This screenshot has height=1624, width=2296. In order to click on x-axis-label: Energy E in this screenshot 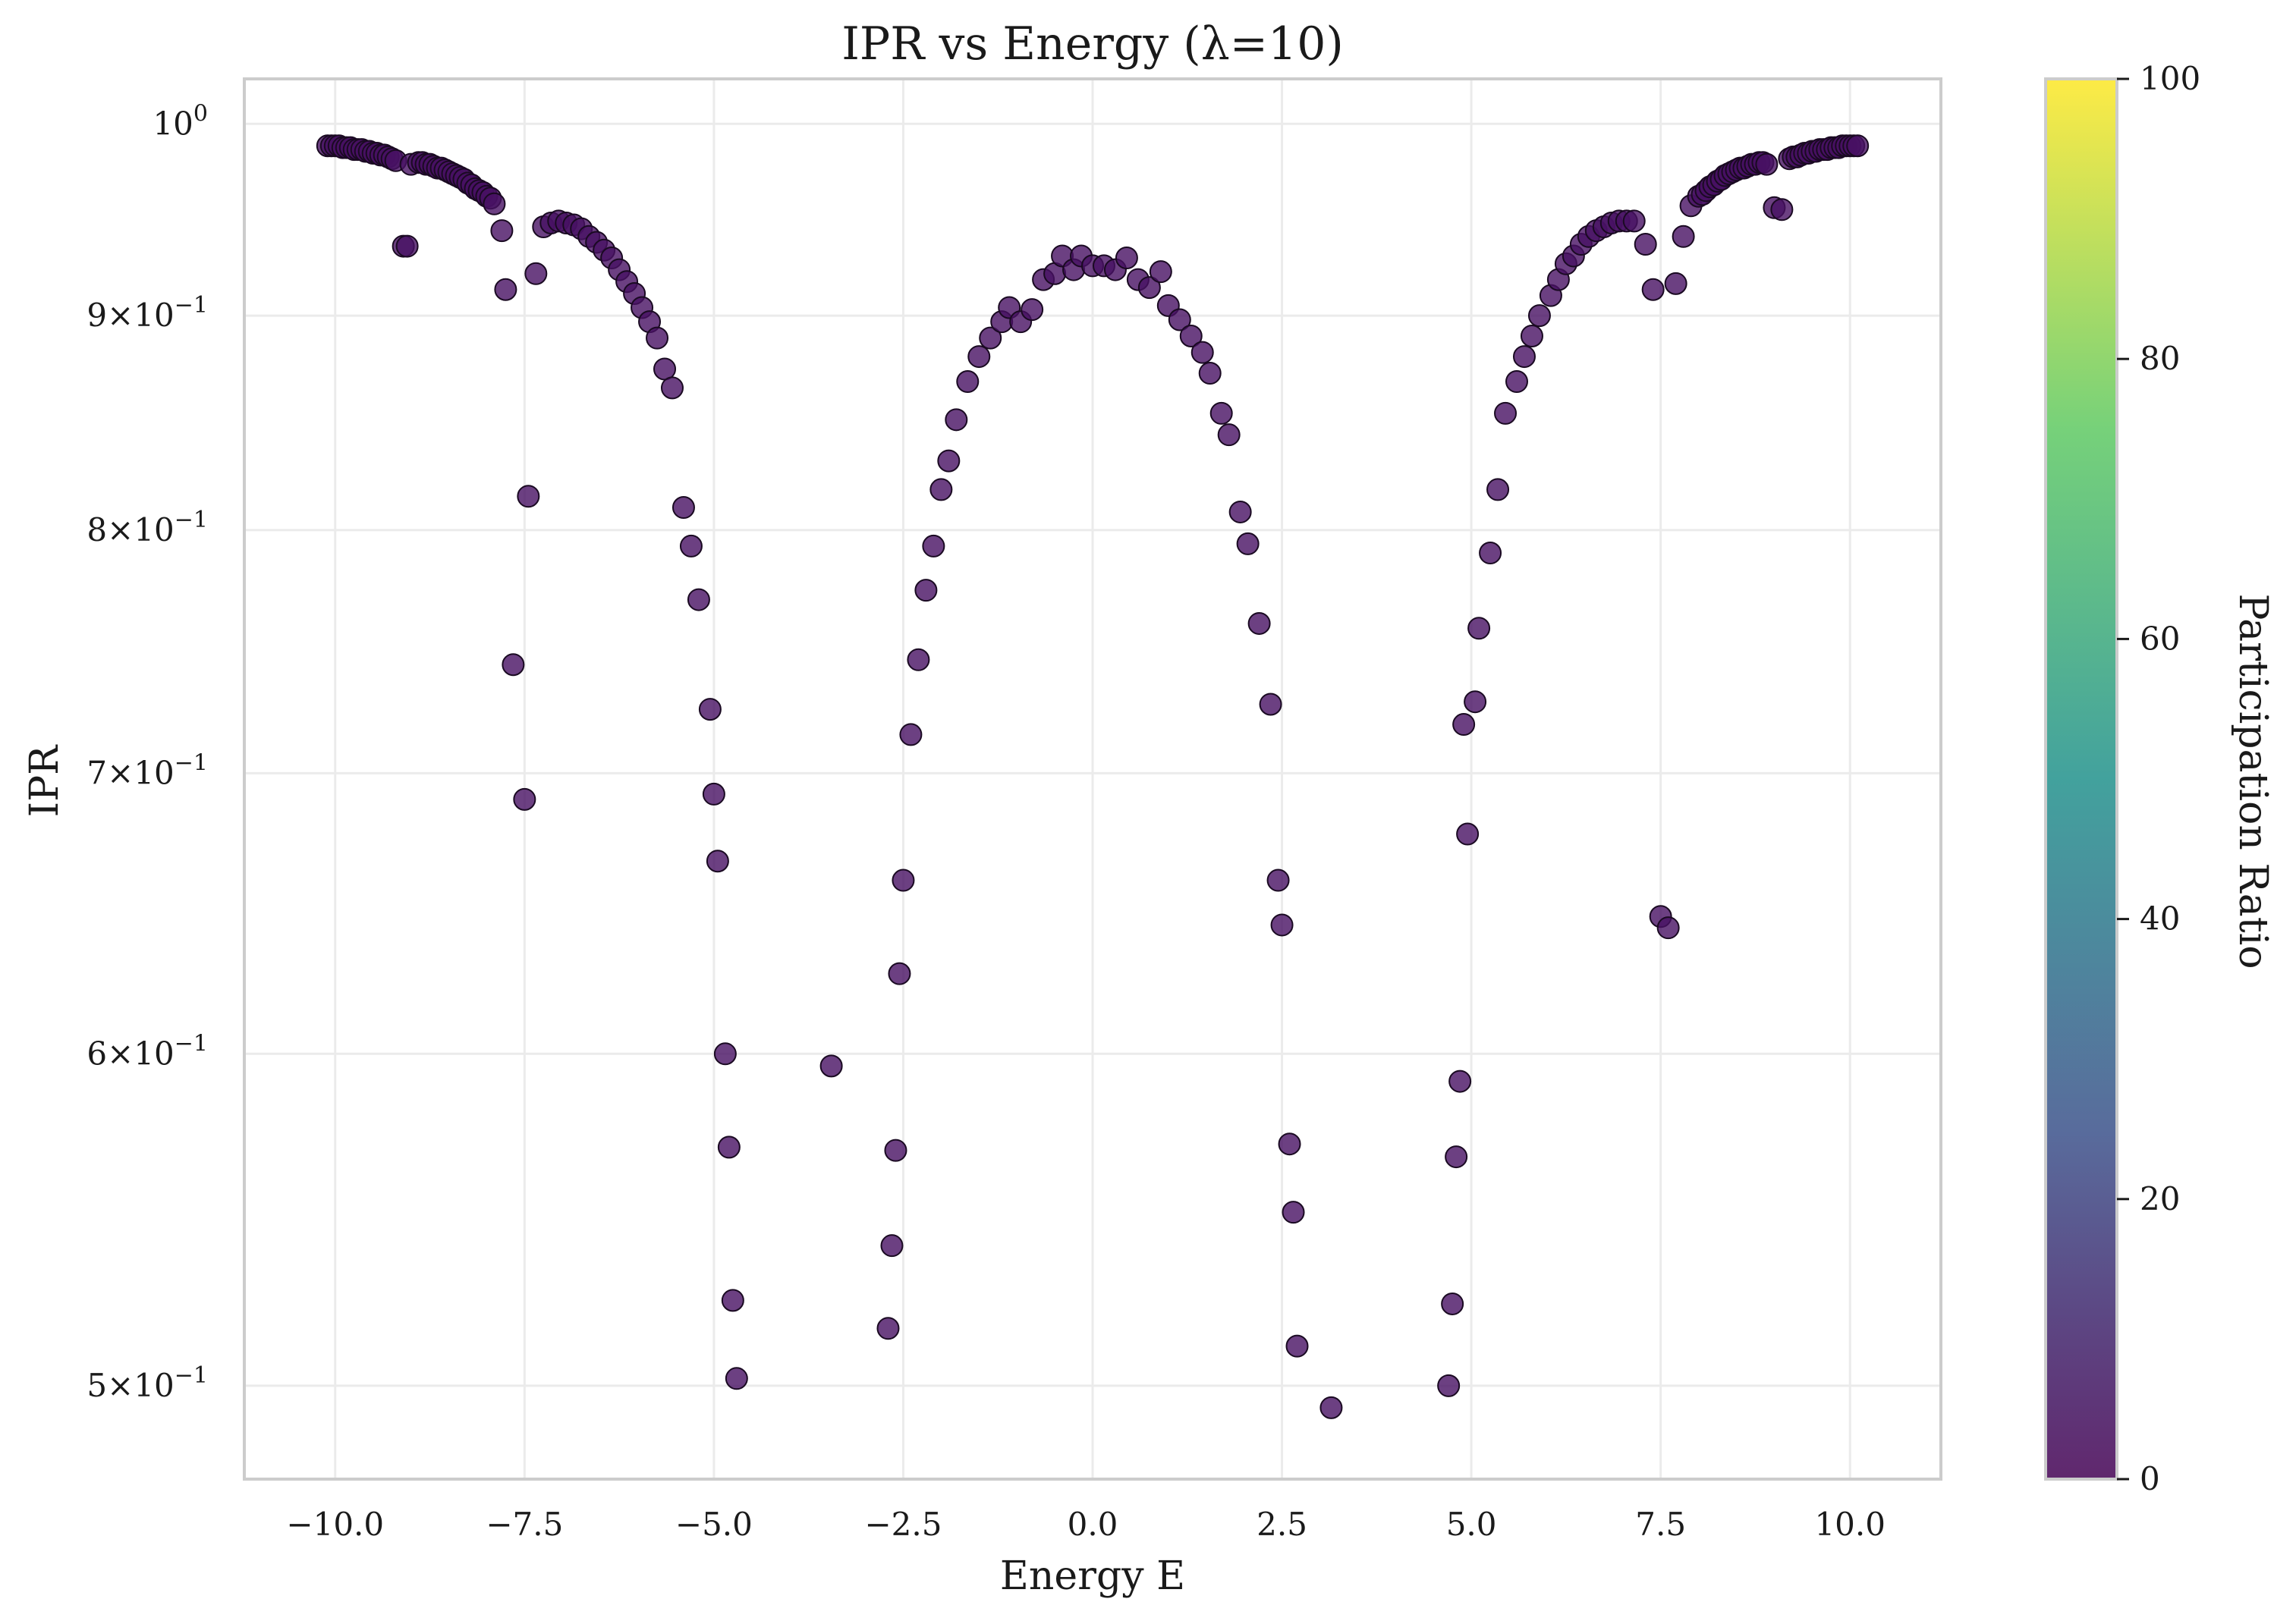, I will do `click(1092, 1576)`.